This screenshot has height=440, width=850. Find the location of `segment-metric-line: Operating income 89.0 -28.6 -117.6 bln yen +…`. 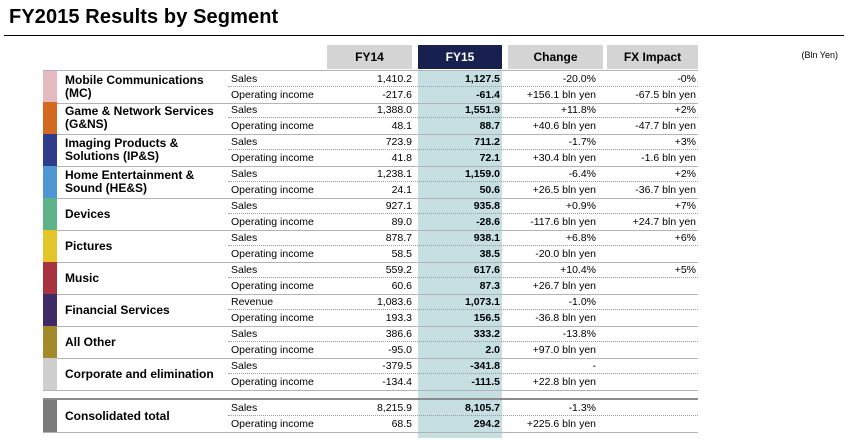

segment-metric-line: Operating income 89.0 -28.6 -117.6 bln yen +… is located at coordinates (463, 221).